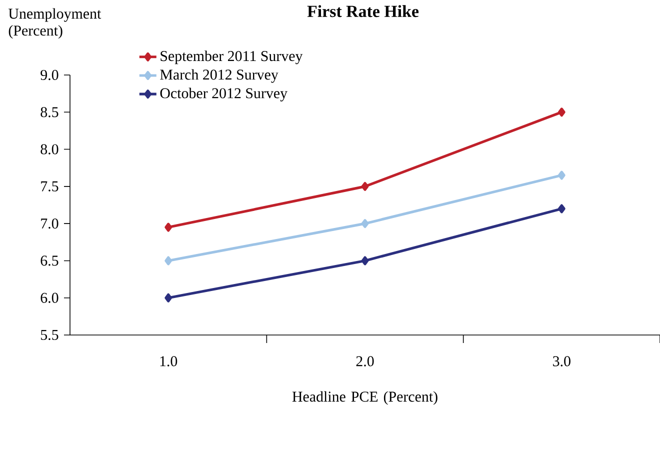 This screenshot has height=449, width=660. Describe the element at coordinates (169, 361) in the screenshot. I see `x-tick-label: 1.0` at that location.